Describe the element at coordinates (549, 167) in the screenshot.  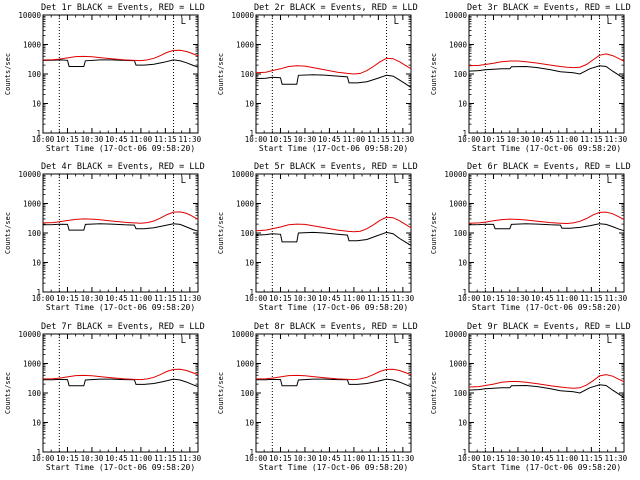
I see `panel-title: Det 6r BLACK = Events, RED = LLD` at that location.